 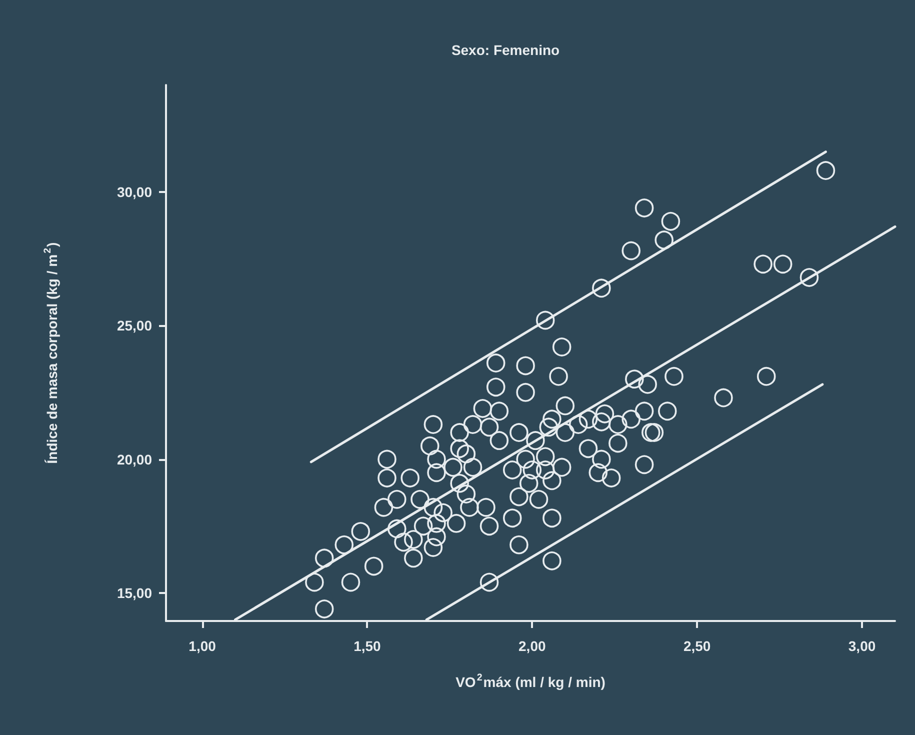 I want to click on chart-title: Sexo: Femenino, so click(x=505, y=50).